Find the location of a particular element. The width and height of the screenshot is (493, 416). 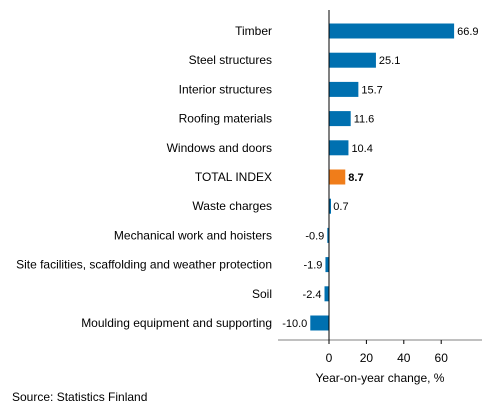

value-label-moulding-equipment-and-supporting: -10.0 is located at coordinates (294, 324).